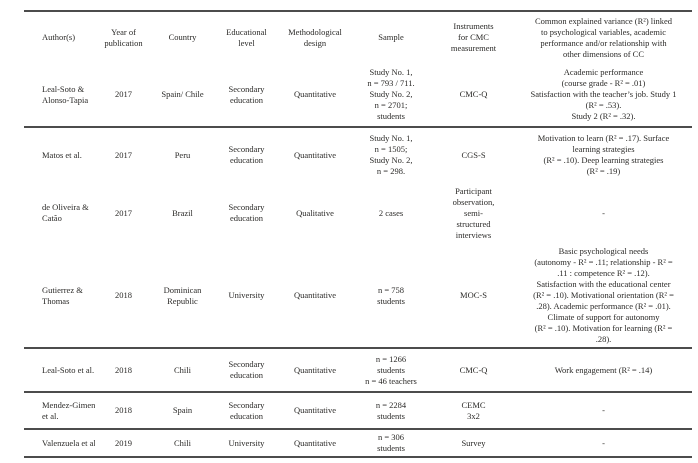  What do you see at coordinates (182, 37) in the screenshot?
I see `column-header-country: Country` at bounding box center [182, 37].